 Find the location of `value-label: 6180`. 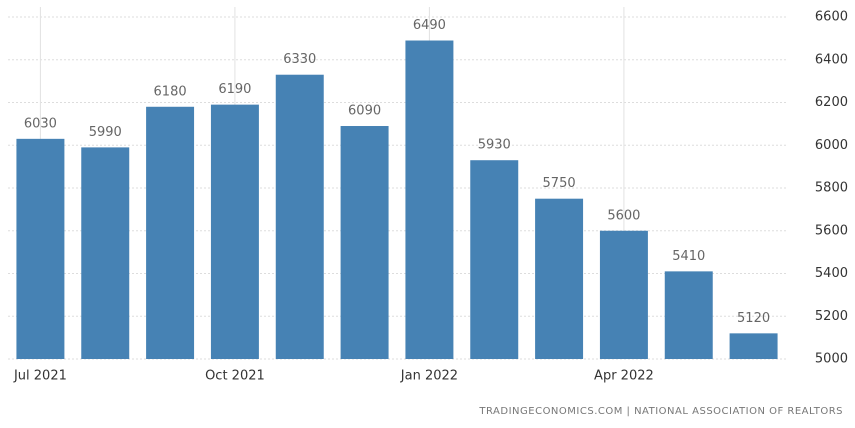

value-label: 6180 is located at coordinates (170, 91).